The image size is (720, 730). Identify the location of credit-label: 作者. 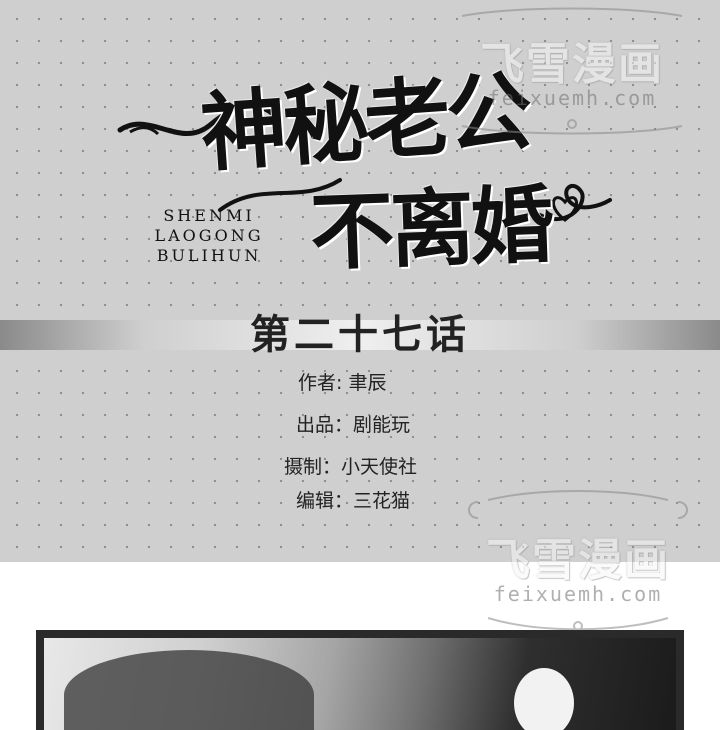
(317, 383).